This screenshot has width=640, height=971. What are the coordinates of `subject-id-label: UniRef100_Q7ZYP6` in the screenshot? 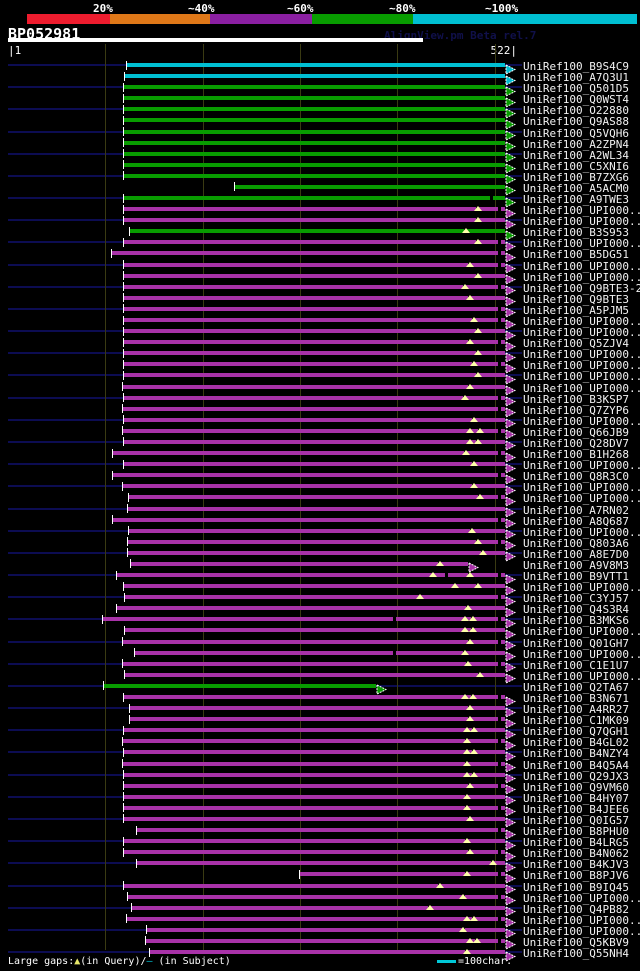 It's located at (576, 410).